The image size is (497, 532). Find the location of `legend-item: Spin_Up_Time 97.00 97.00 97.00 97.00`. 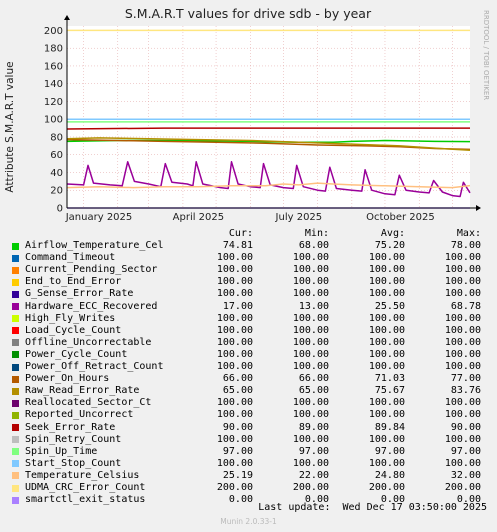

legend-item: Spin_Up_Time 97.00 97.00 97.00 97.00 is located at coordinates (251, 452).